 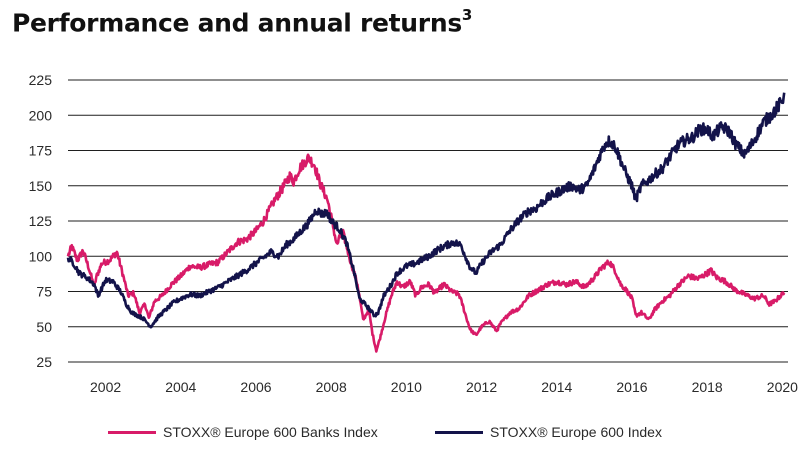 I want to click on chart-title-text: Performance and annual returns, so click(x=237, y=23).